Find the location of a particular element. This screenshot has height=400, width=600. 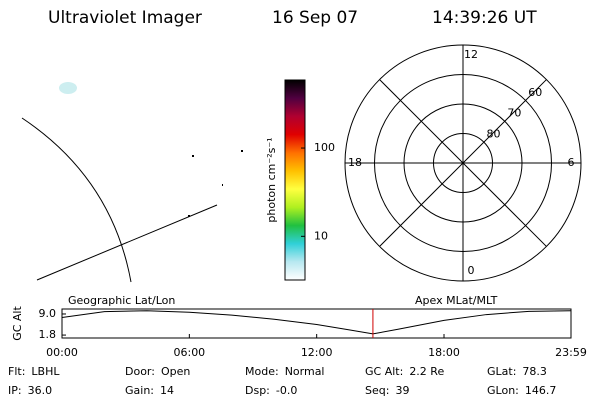

lat-ring-label: 70 is located at coordinates (514, 113).